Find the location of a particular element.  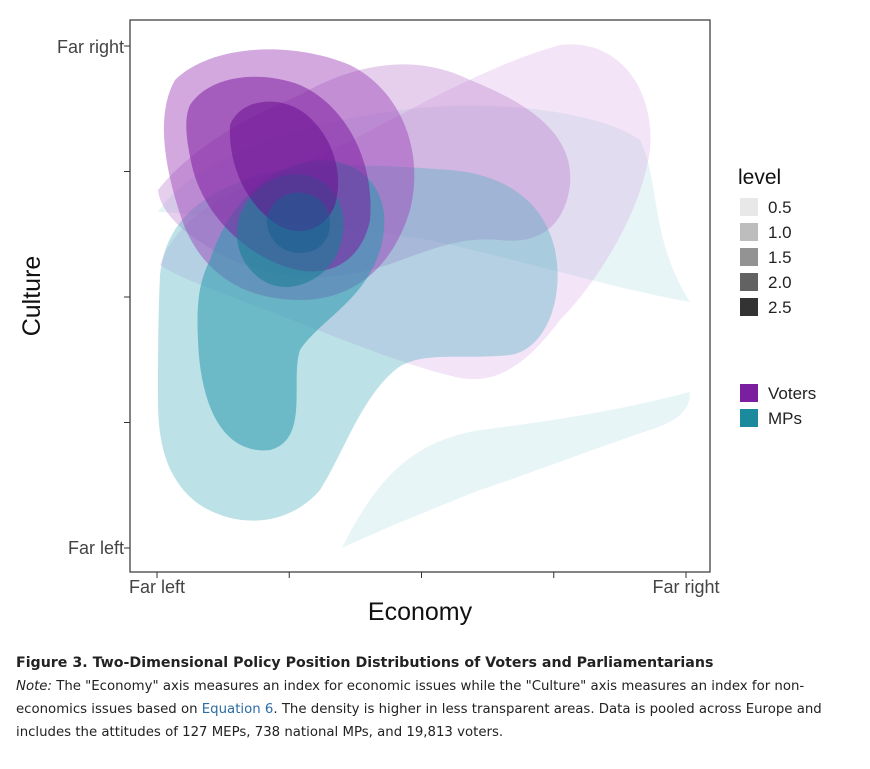

level-label-1.0: 1.0 is located at coordinates (780, 232).